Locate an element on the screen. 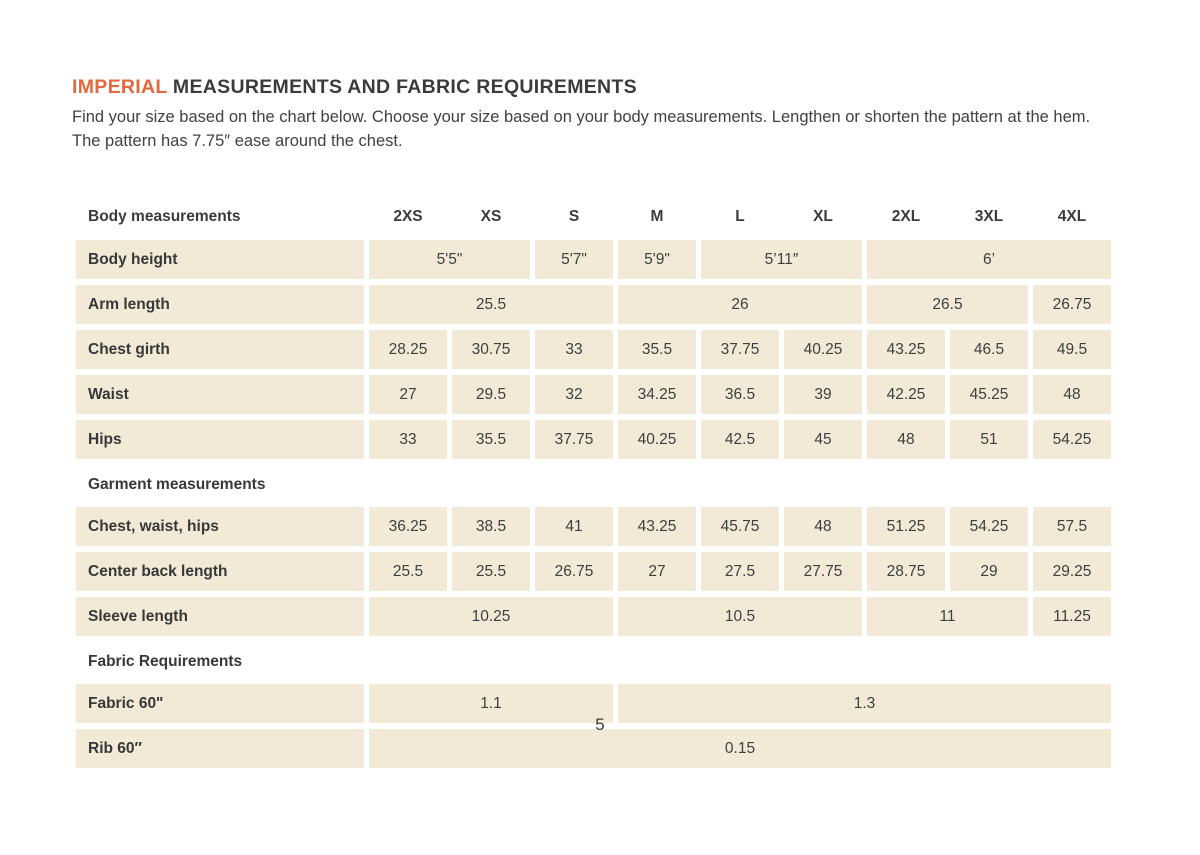  table-row: Sleeve length 10.25 10.5 11 11.25 is located at coordinates (593, 616).